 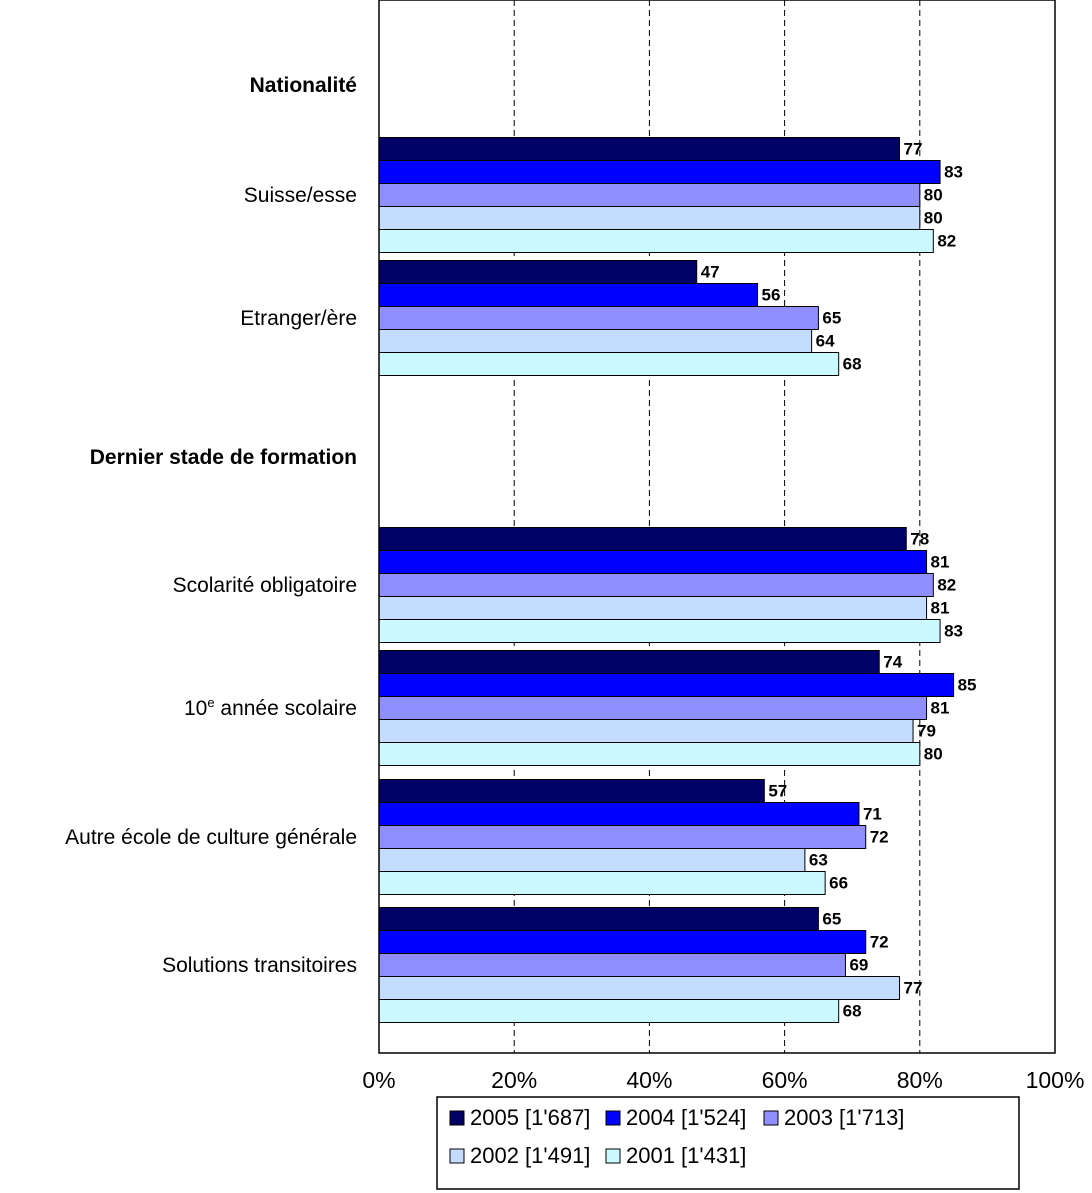 What do you see at coordinates (530, 1155) in the screenshot?
I see `legend-entry: 2002 [1'491]` at bounding box center [530, 1155].